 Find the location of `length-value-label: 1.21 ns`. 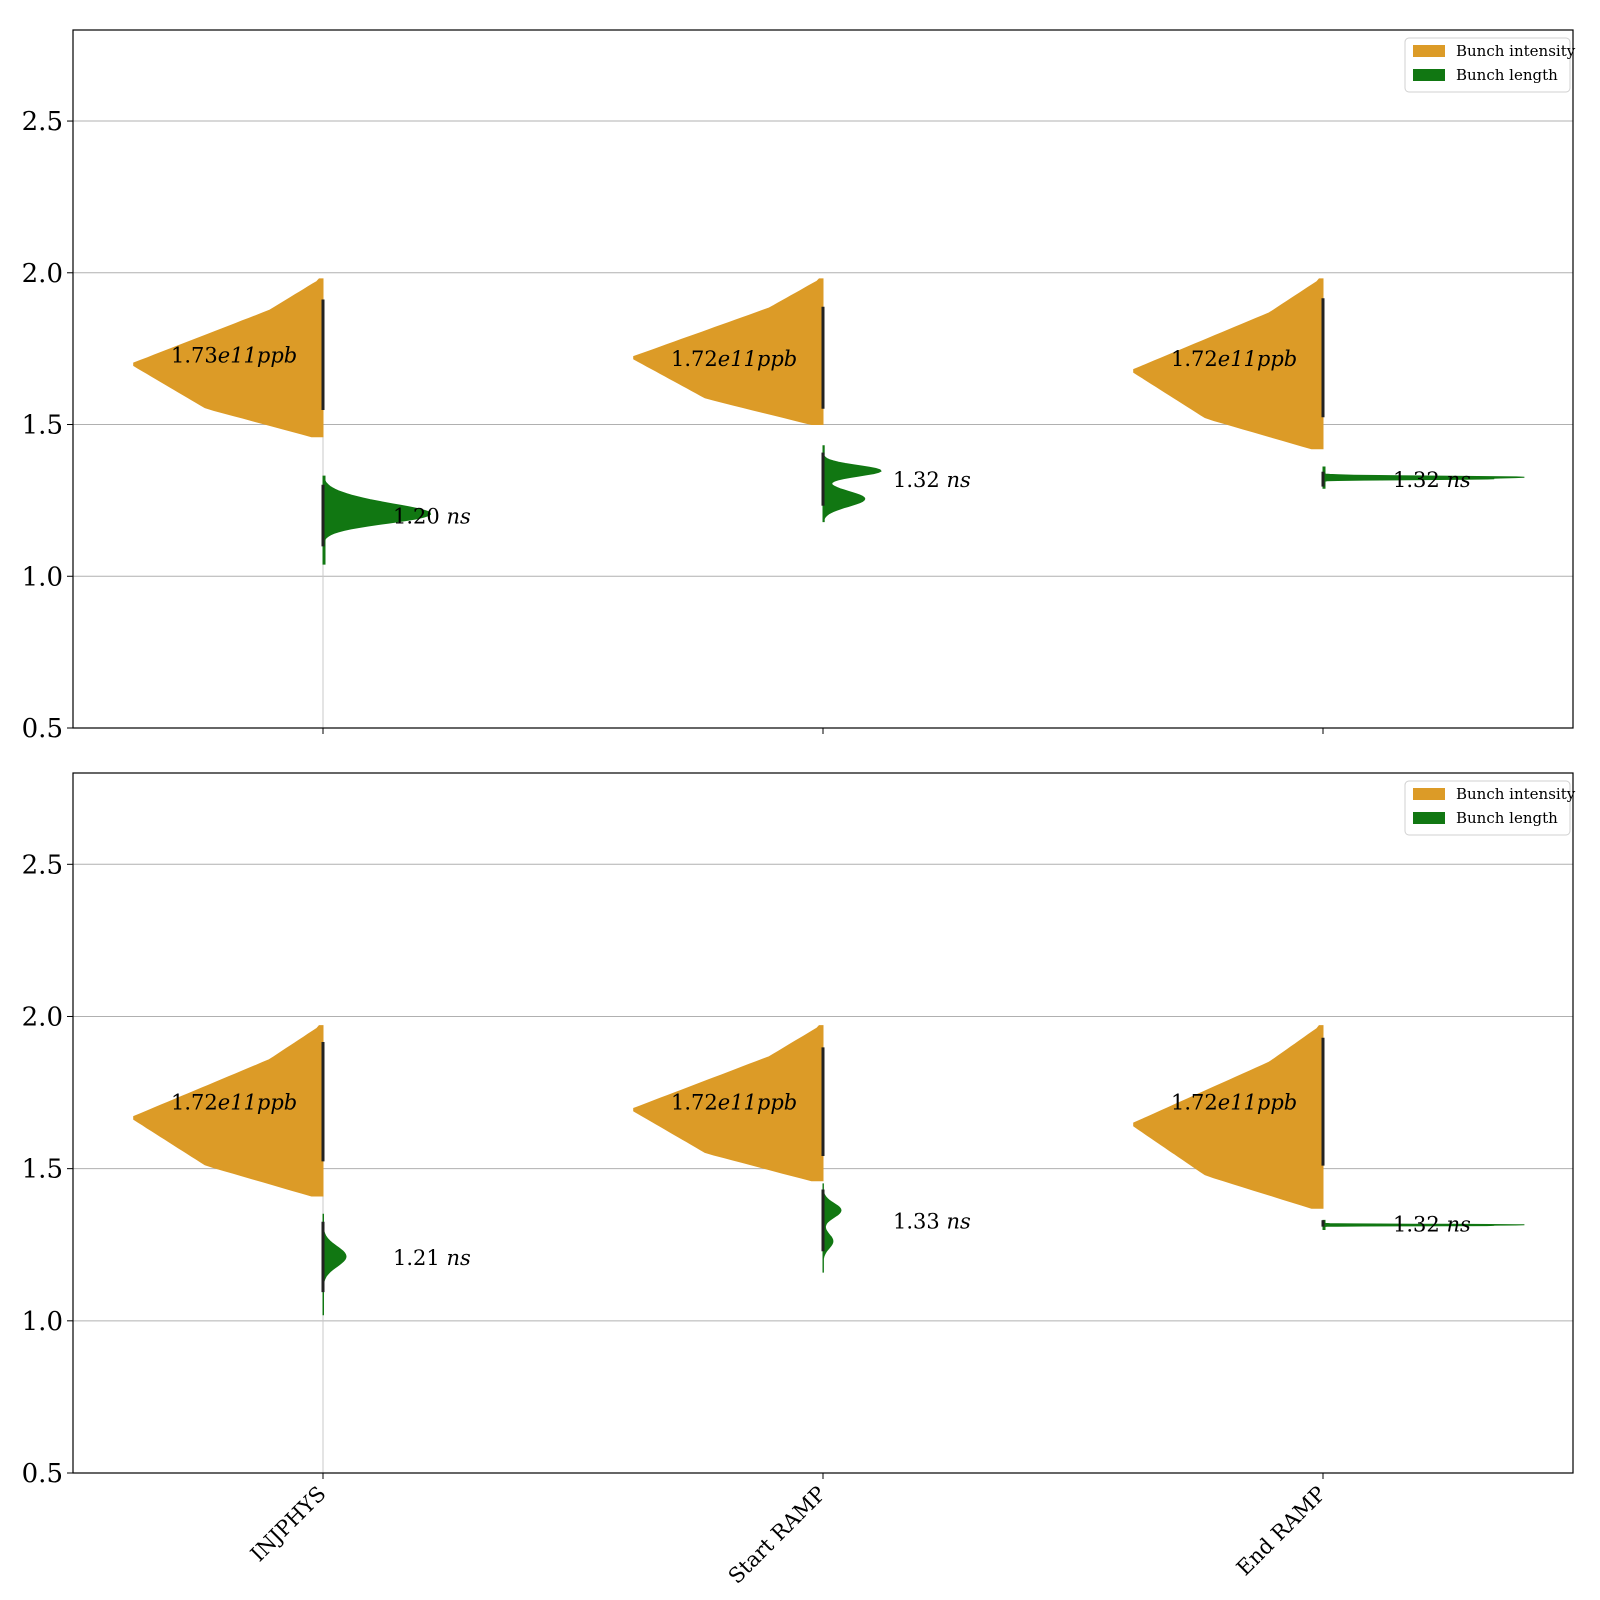

length-value-label: 1.21 ns is located at coordinates (432, 1258).